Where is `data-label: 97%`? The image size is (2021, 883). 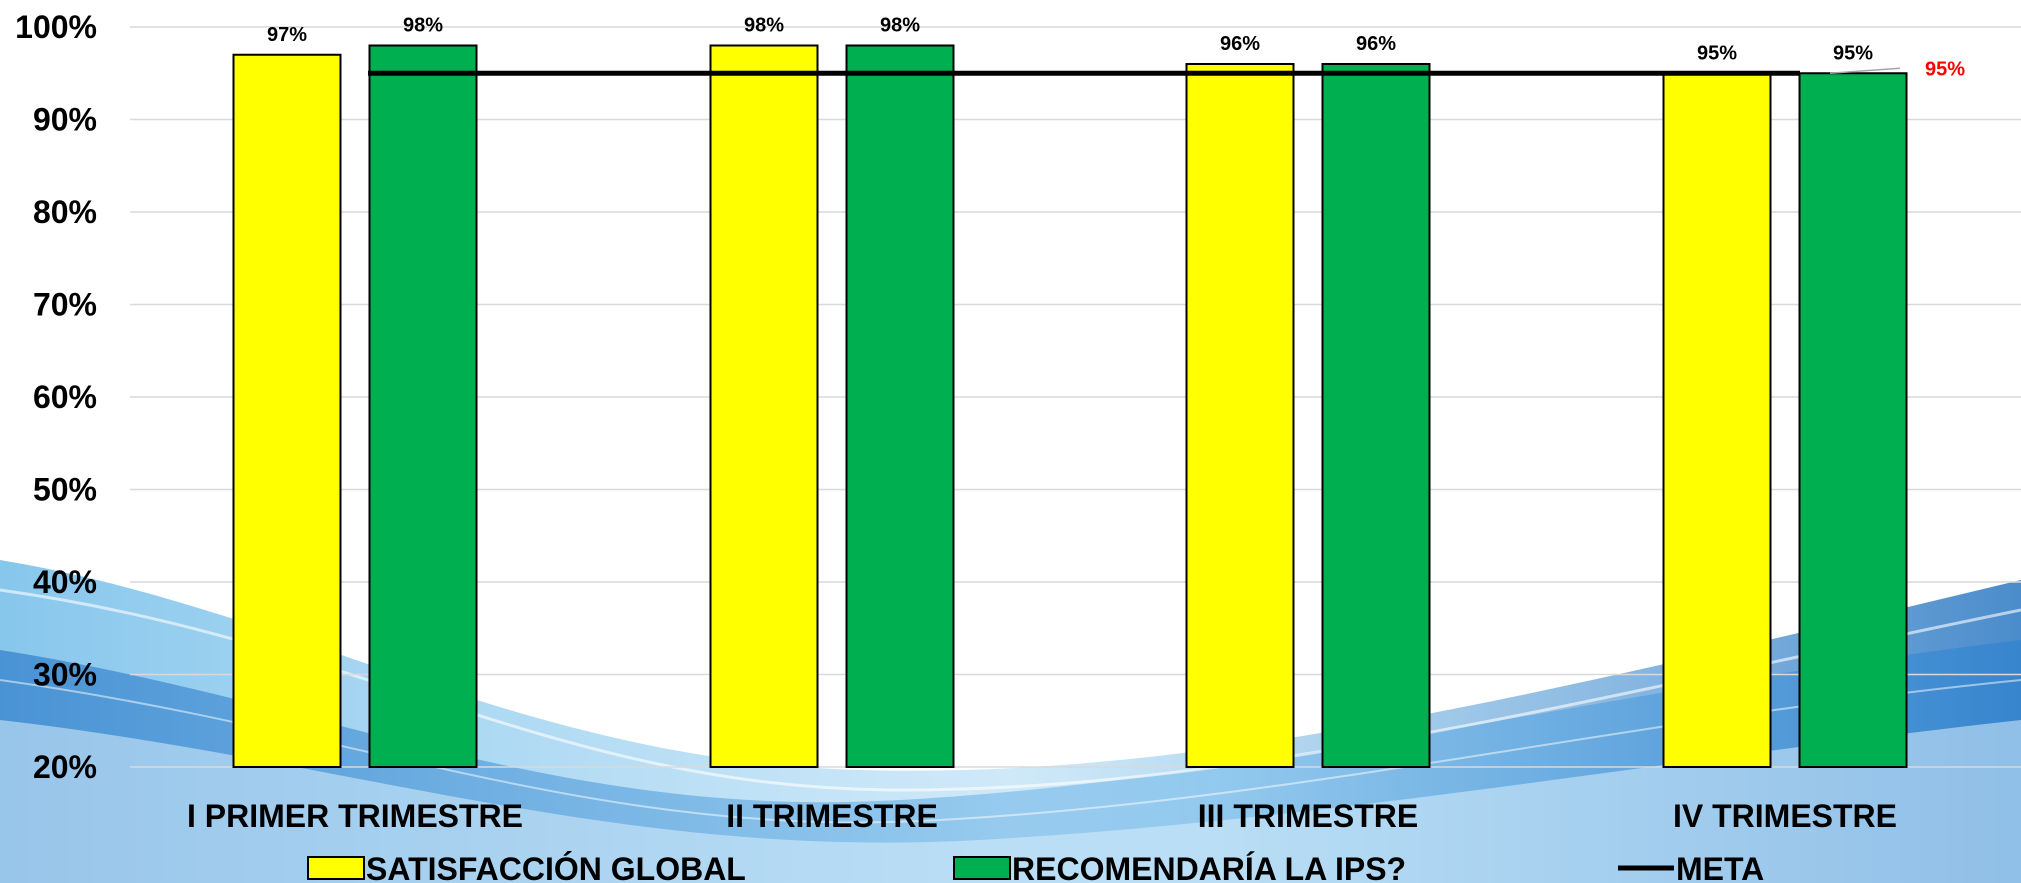
data-label: 97% is located at coordinates (287, 35).